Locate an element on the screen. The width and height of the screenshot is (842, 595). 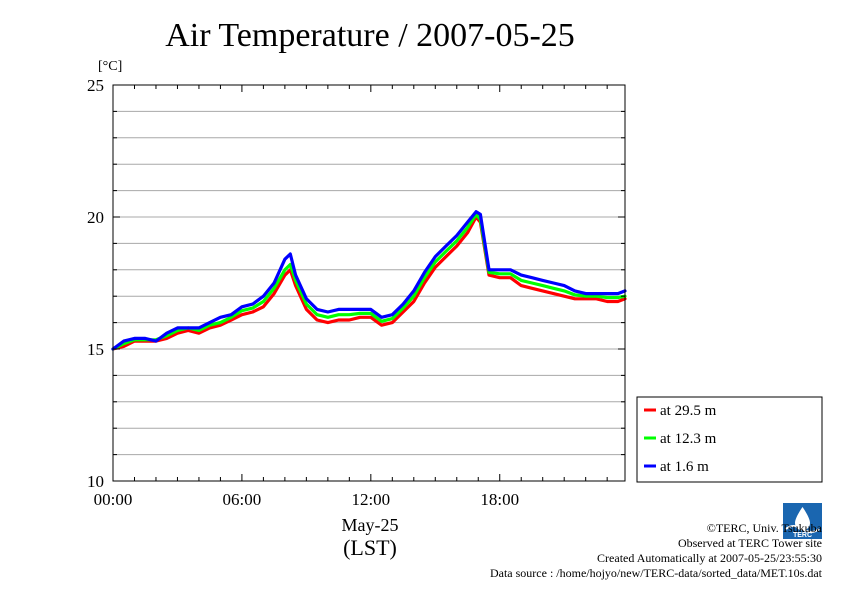
x-axis-sublabel: (LST) is located at coordinates (370, 547).